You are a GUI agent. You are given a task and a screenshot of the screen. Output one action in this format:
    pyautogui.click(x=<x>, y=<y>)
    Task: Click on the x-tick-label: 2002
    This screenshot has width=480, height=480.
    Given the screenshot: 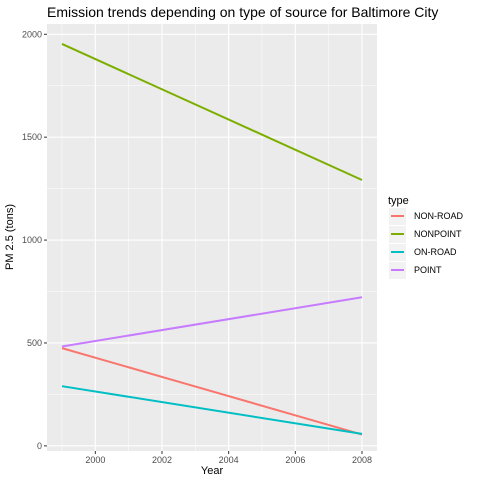 What is the action you would take?
    pyautogui.click(x=162, y=460)
    